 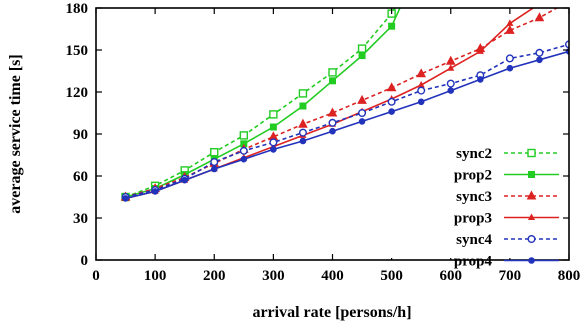 I want to click on legend-marker-sync2, so click(x=531, y=153).